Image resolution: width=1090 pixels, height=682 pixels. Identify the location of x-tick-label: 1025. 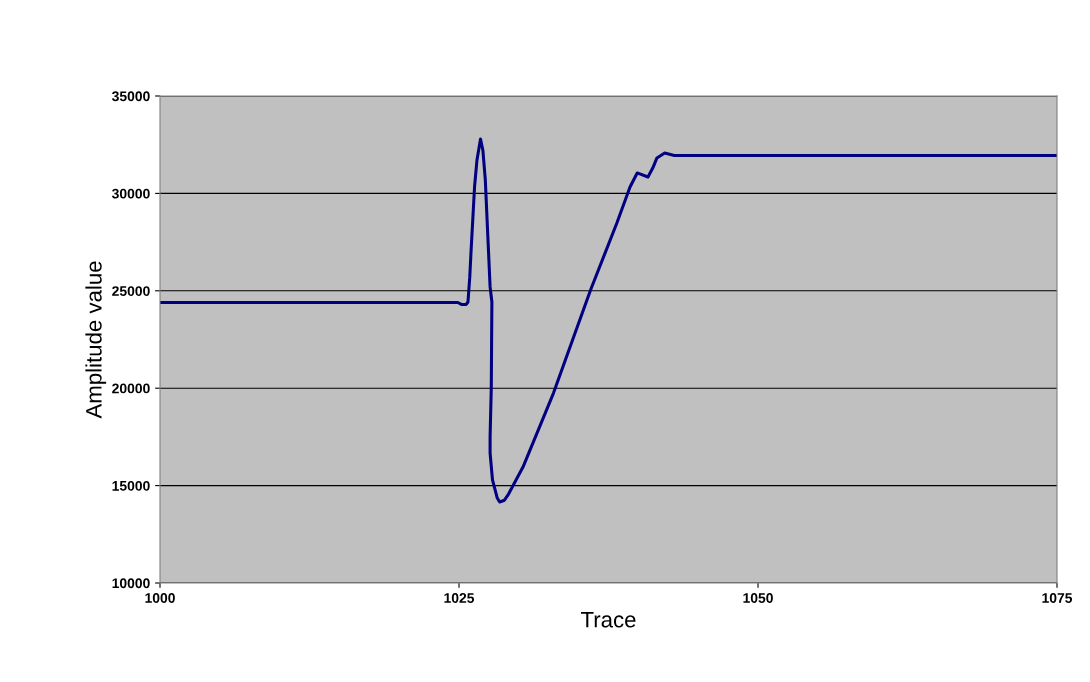
(459, 598).